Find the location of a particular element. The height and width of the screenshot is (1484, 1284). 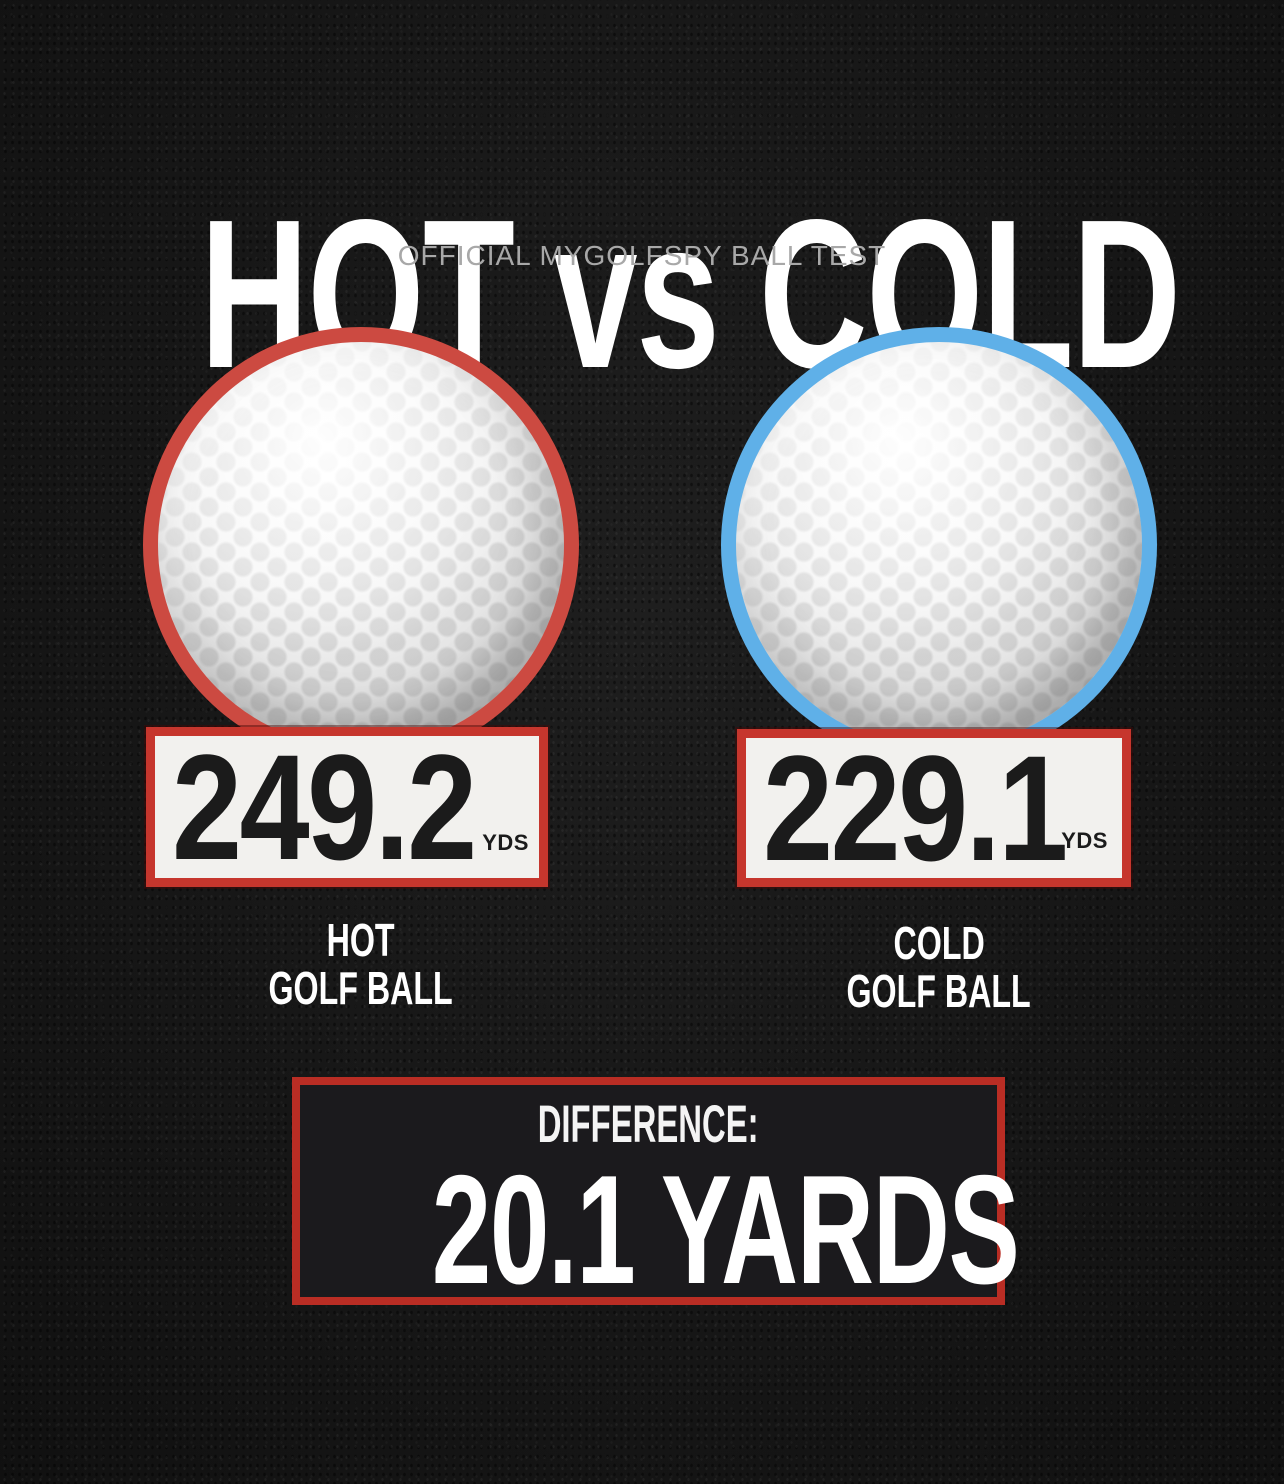

cold-ball-label-line2: GOLF BALL is located at coordinates (939, 991).